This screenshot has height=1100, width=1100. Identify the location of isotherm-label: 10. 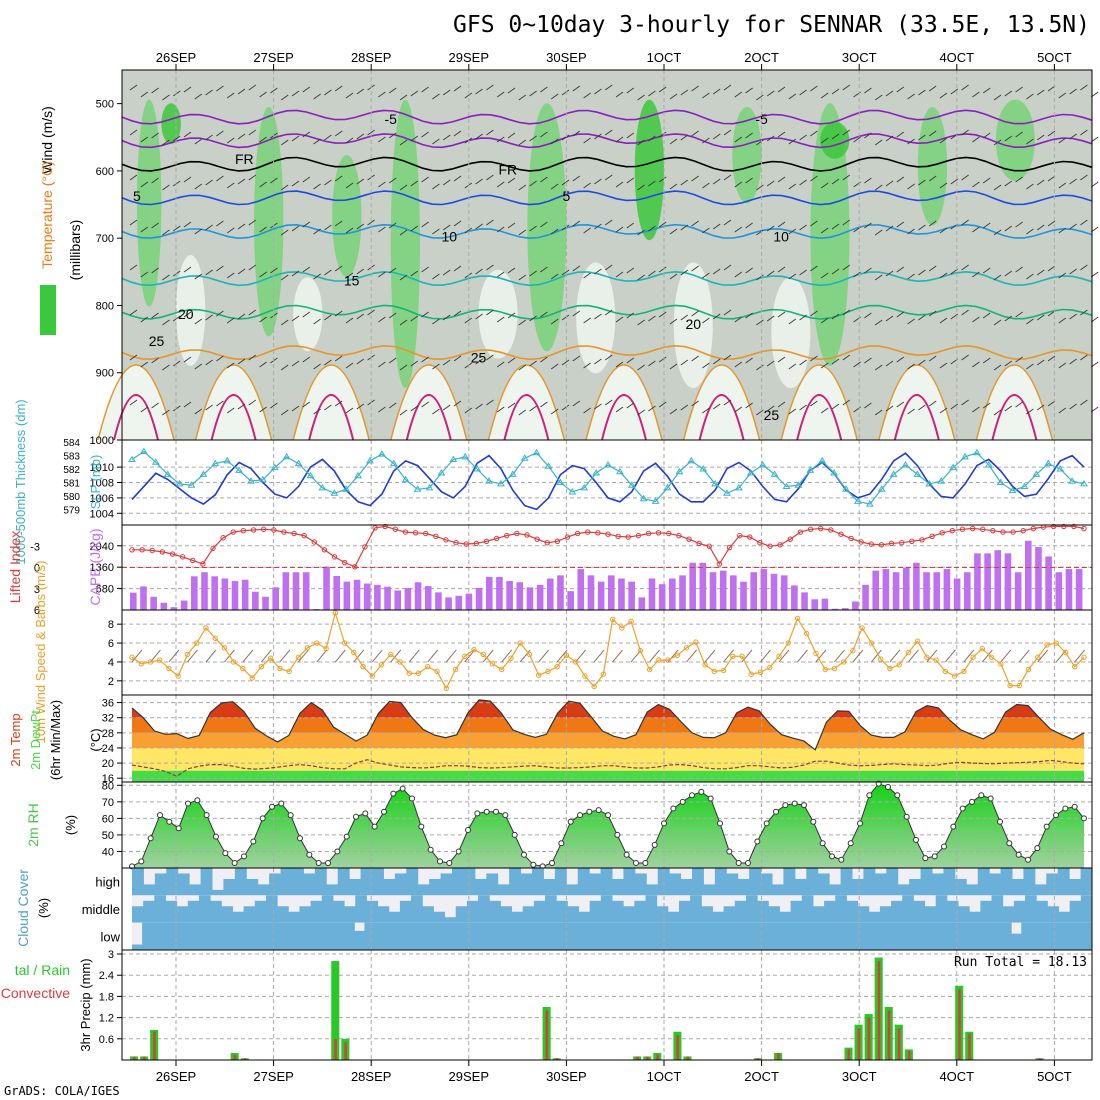
(781, 237).